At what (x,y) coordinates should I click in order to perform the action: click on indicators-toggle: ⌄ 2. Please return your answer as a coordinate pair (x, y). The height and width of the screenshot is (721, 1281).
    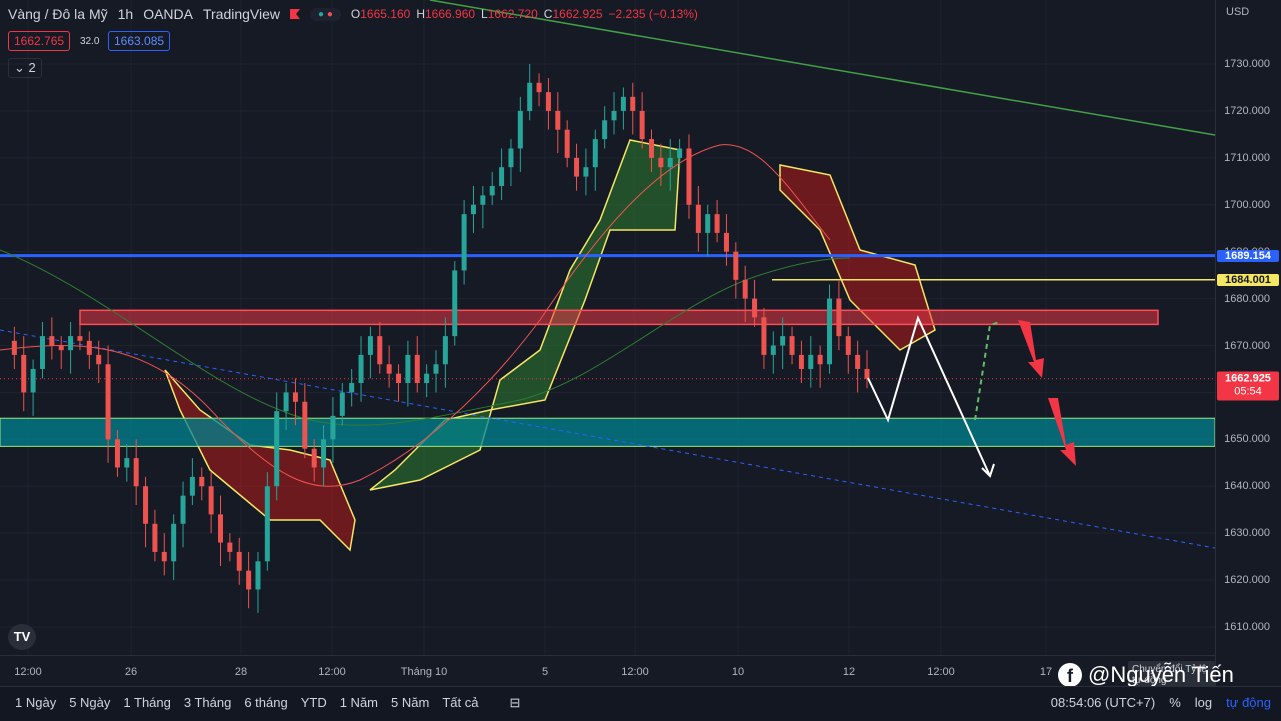
    Looking at the image, I should click on (25, 68).